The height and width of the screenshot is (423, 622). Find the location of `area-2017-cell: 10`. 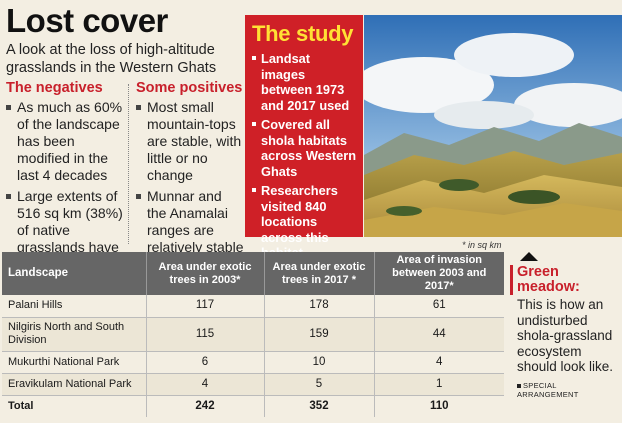

area-2017-cell: 10 is located at coordinates (319, 362).